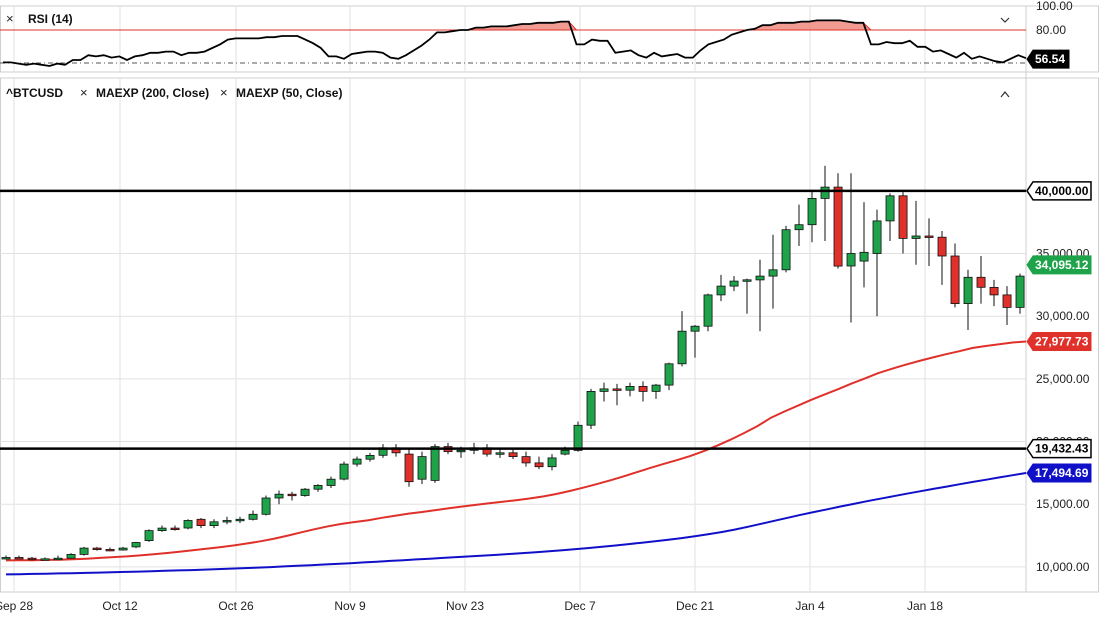 The width and height of the screenshot is (1099, 620). What do you see at coordinates (1062, 449) in the screenshot?
I see `price-badge-label: 19,432.43` at bounding box center [1062, 449].